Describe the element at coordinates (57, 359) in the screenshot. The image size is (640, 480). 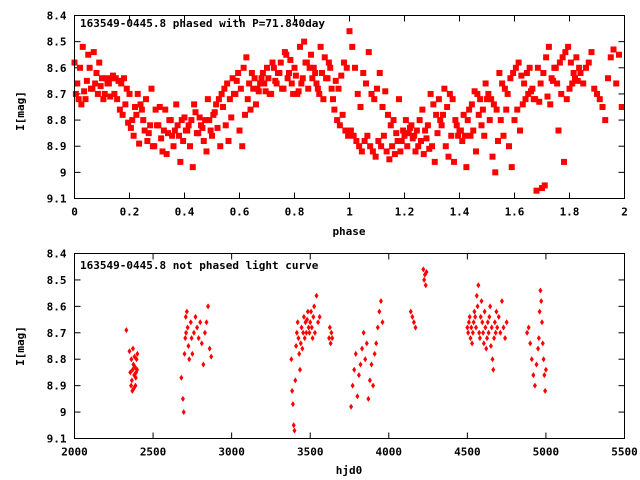
I see `y-tick-label: 8.8` at that location.